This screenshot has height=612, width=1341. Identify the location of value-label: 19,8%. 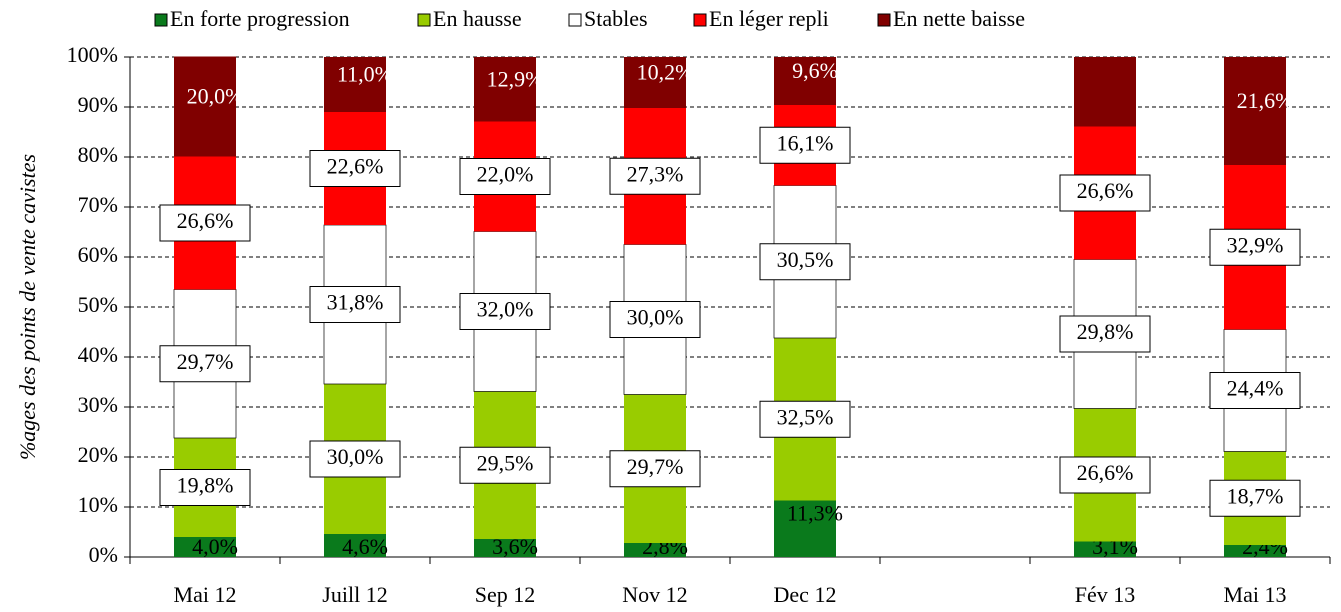
(205, 485).